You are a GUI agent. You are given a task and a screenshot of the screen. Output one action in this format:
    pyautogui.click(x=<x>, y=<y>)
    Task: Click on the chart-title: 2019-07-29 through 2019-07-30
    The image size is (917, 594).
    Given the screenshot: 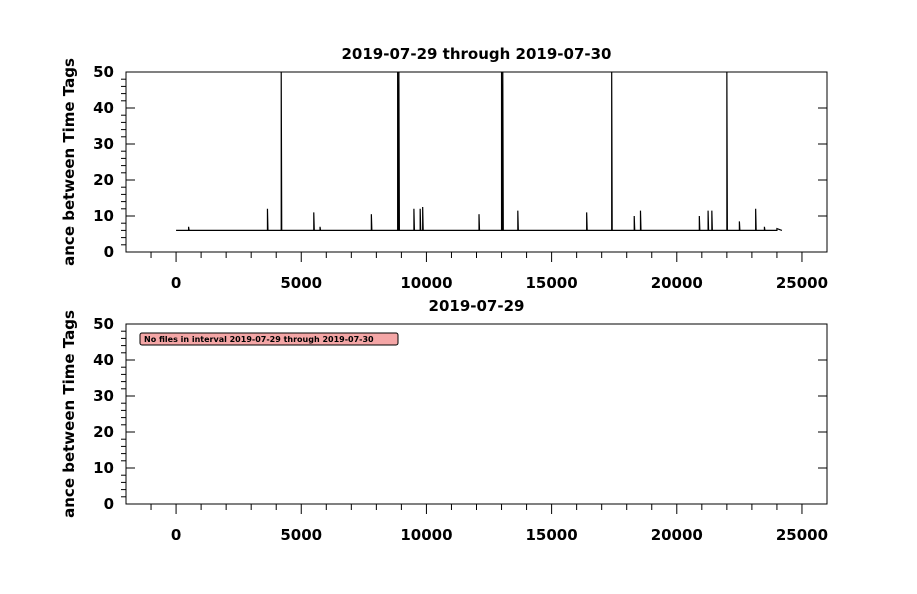 What is the action you would take?
    pyautogui.click(x=477, y=54)
    